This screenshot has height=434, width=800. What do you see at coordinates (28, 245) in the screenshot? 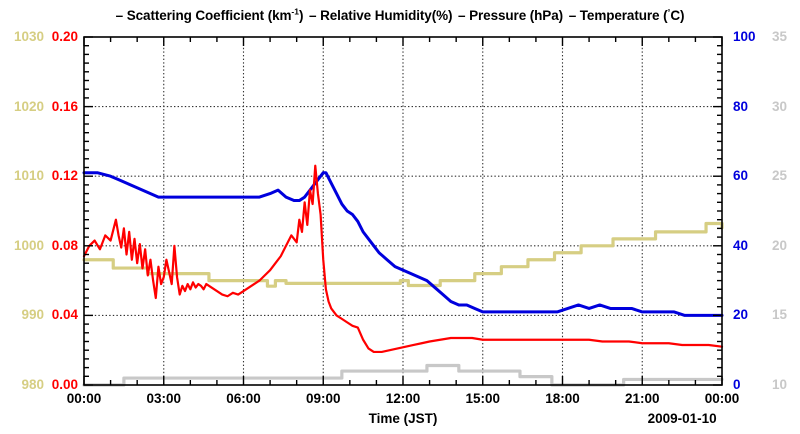
I see `axis-tick-pressure-1000: 1000` at bounding box center [28, 245].